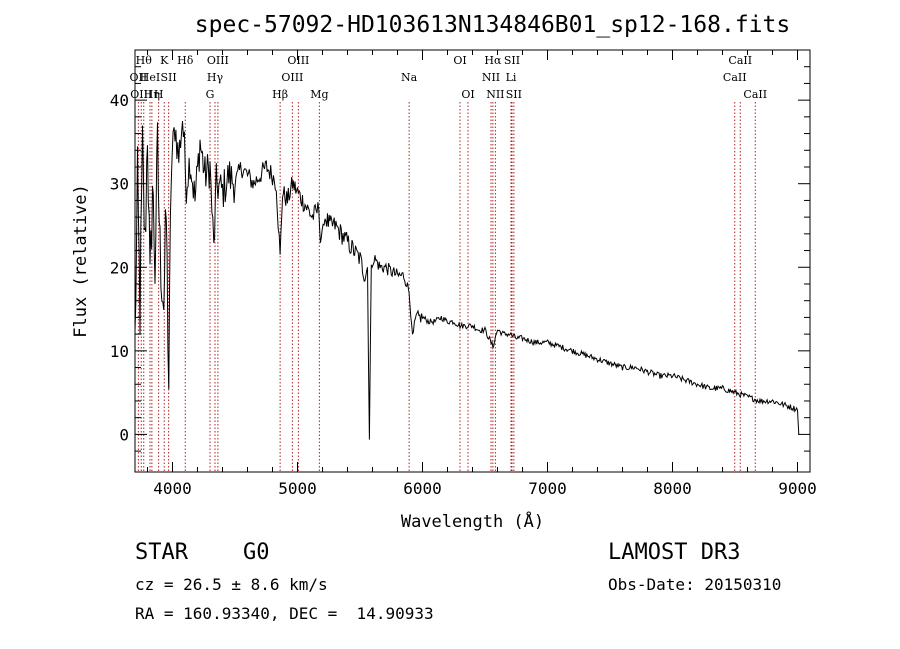  I want to click on subclass: G0, so click(256, 552).